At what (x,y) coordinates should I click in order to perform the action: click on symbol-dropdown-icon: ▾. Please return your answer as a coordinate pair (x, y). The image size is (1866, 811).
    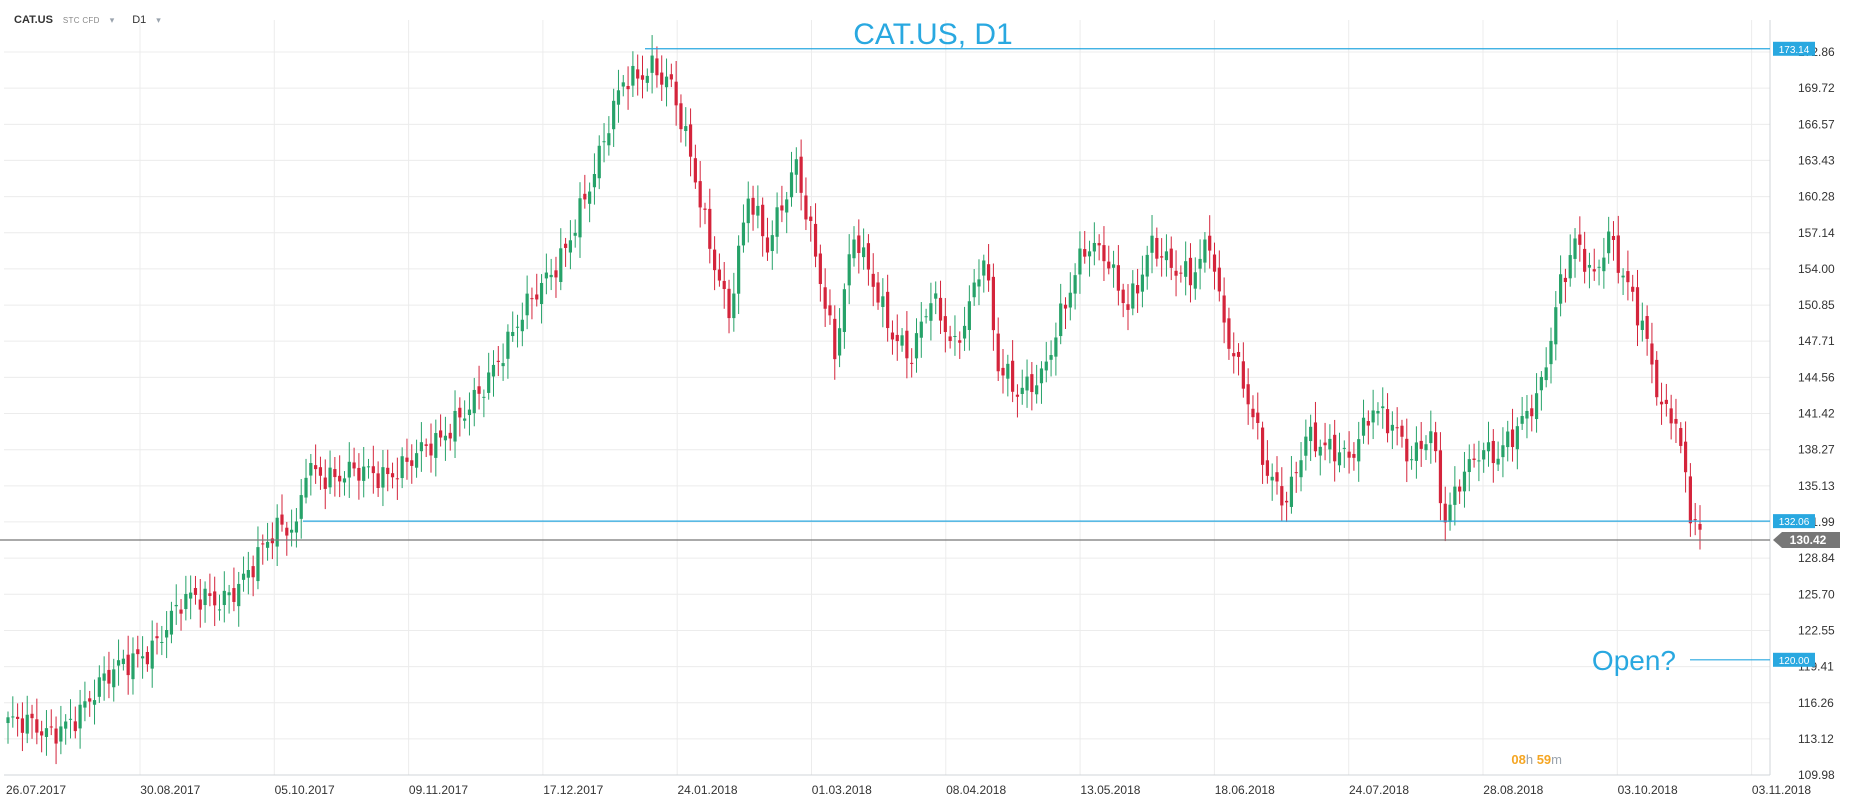
    Looking at the image, I should click on (112, 19).